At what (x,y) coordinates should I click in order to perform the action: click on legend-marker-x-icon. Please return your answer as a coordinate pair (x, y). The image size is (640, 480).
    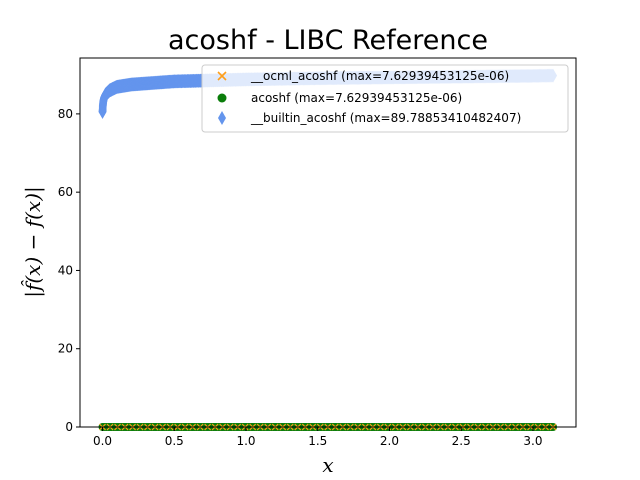
    Looking at the image, I should click on (222, 76).